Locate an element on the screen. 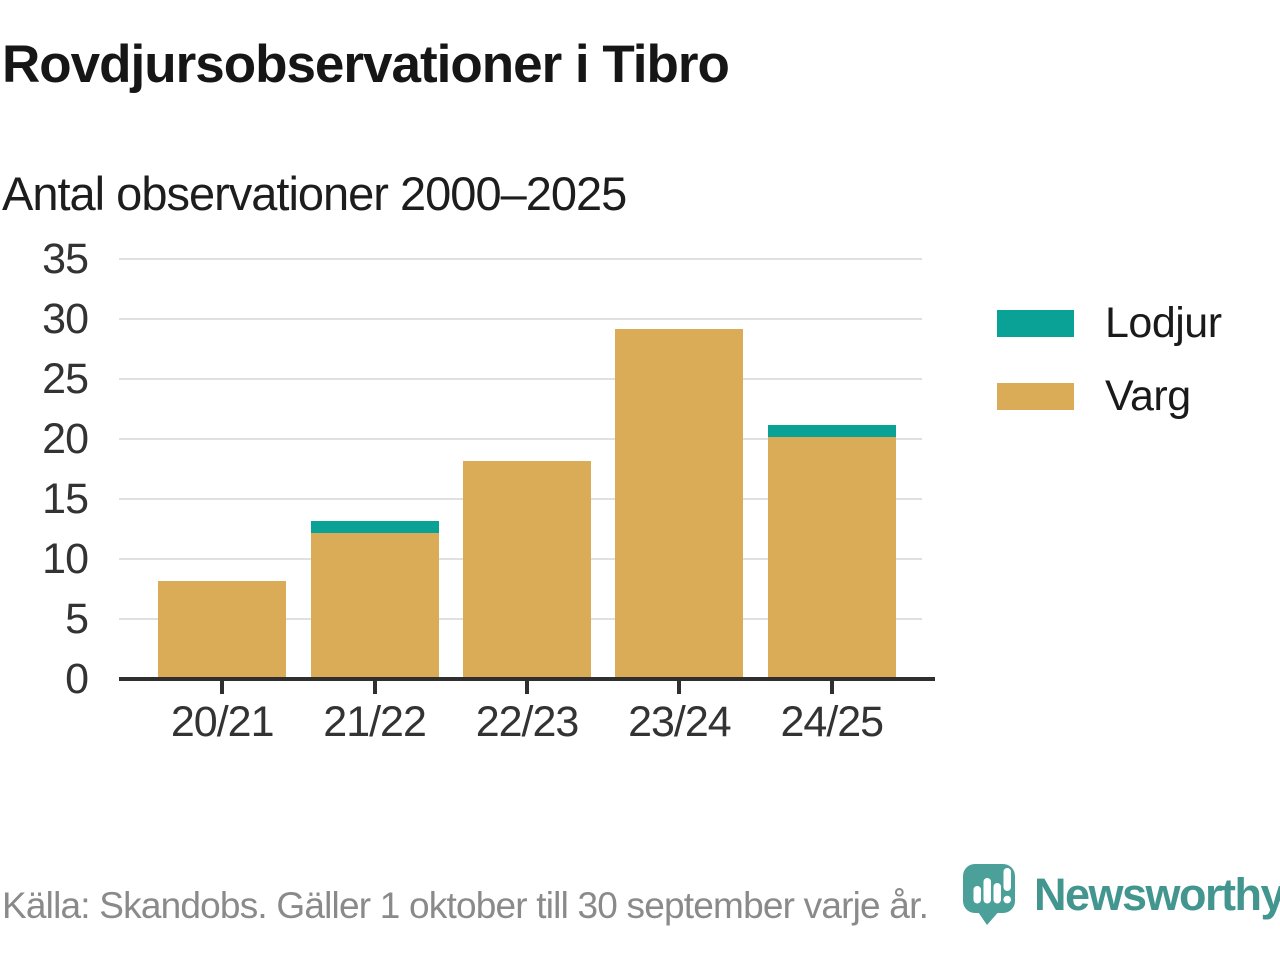  x-tick-label: 22/23 is located at coordinates (527, 722).